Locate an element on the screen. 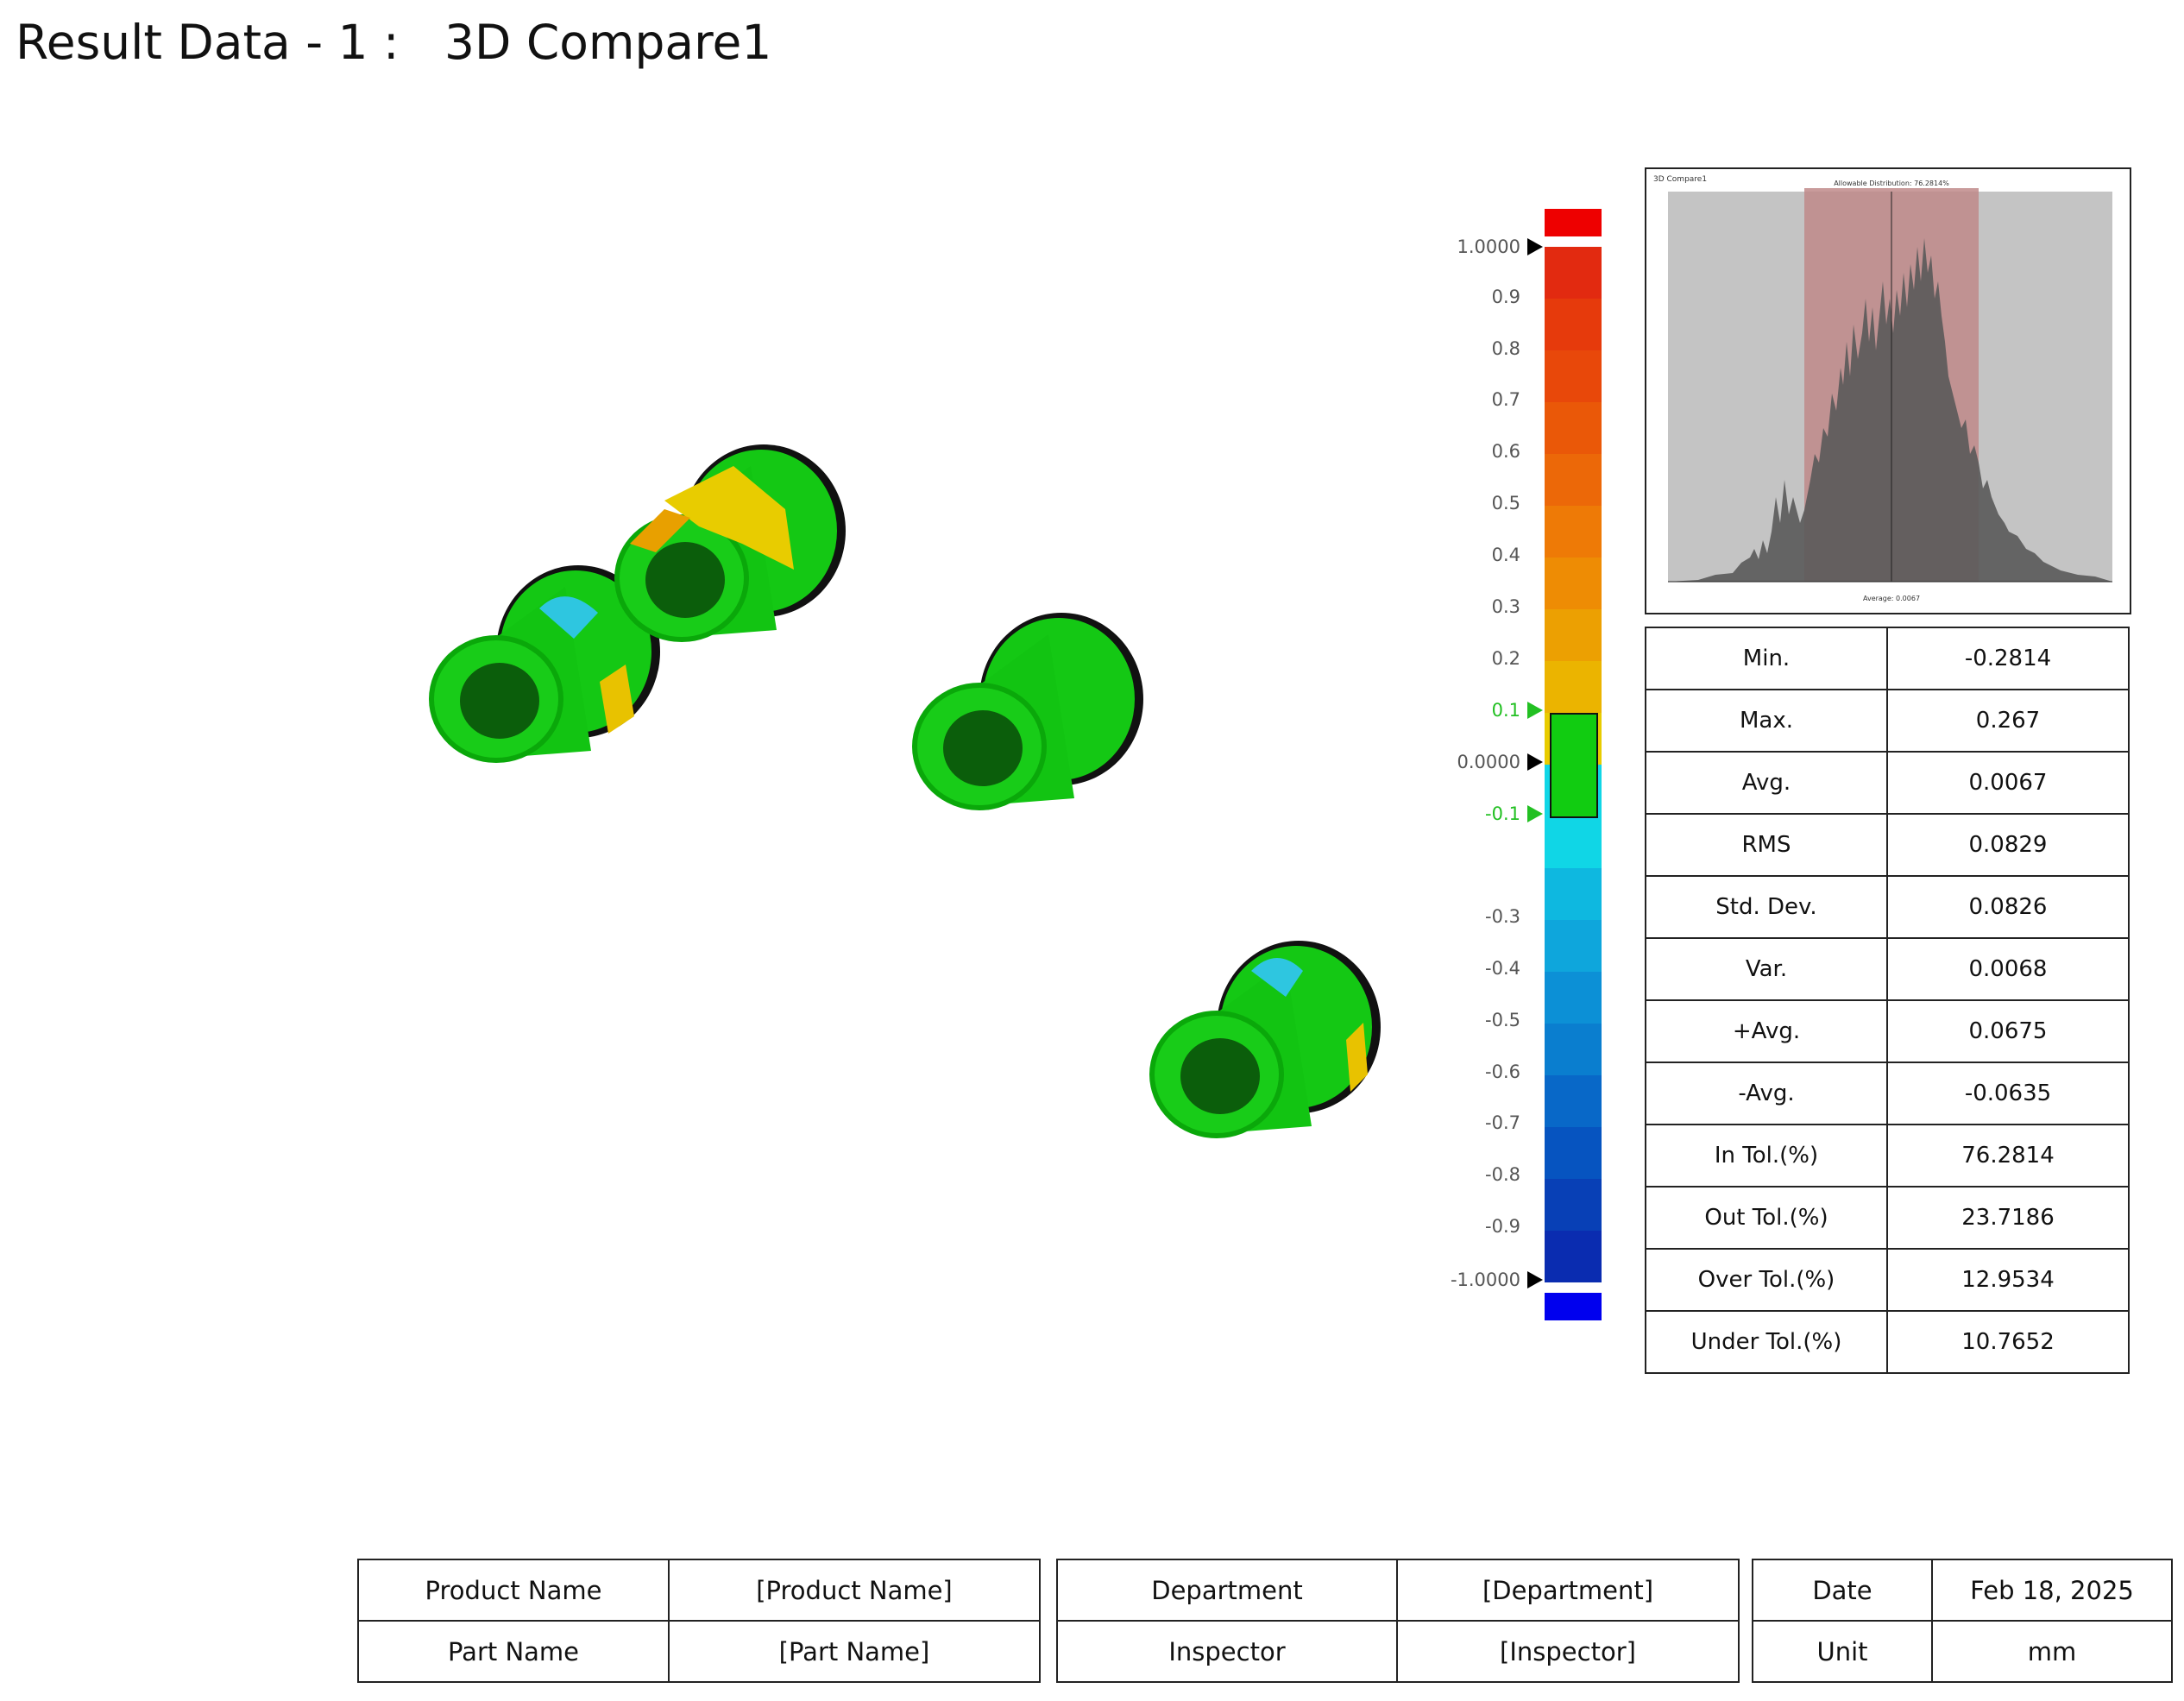 This screenshot has height=1701, width=2184. histogram-footer: Average: 0.0067 is located at coordinates (1892, 599).